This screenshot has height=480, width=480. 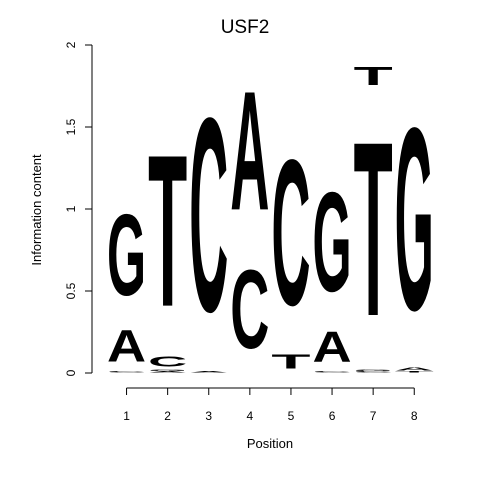 What do you see at coordinates (270, 405) in the screenshot?
I see `x-axis: 1 2 3 4 5 6 7 8` at bounding box center [270, 405].